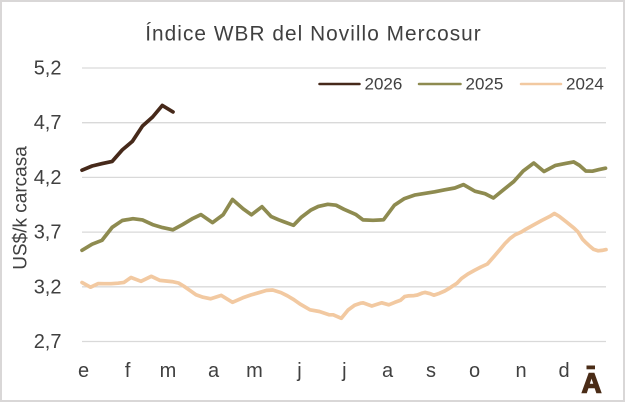 The height and width of the screenshot is (402, 625). What do you see at coordinates (474, 371) in the screenshot?
I see `svg-text: o` at bounding box center [474, 371].